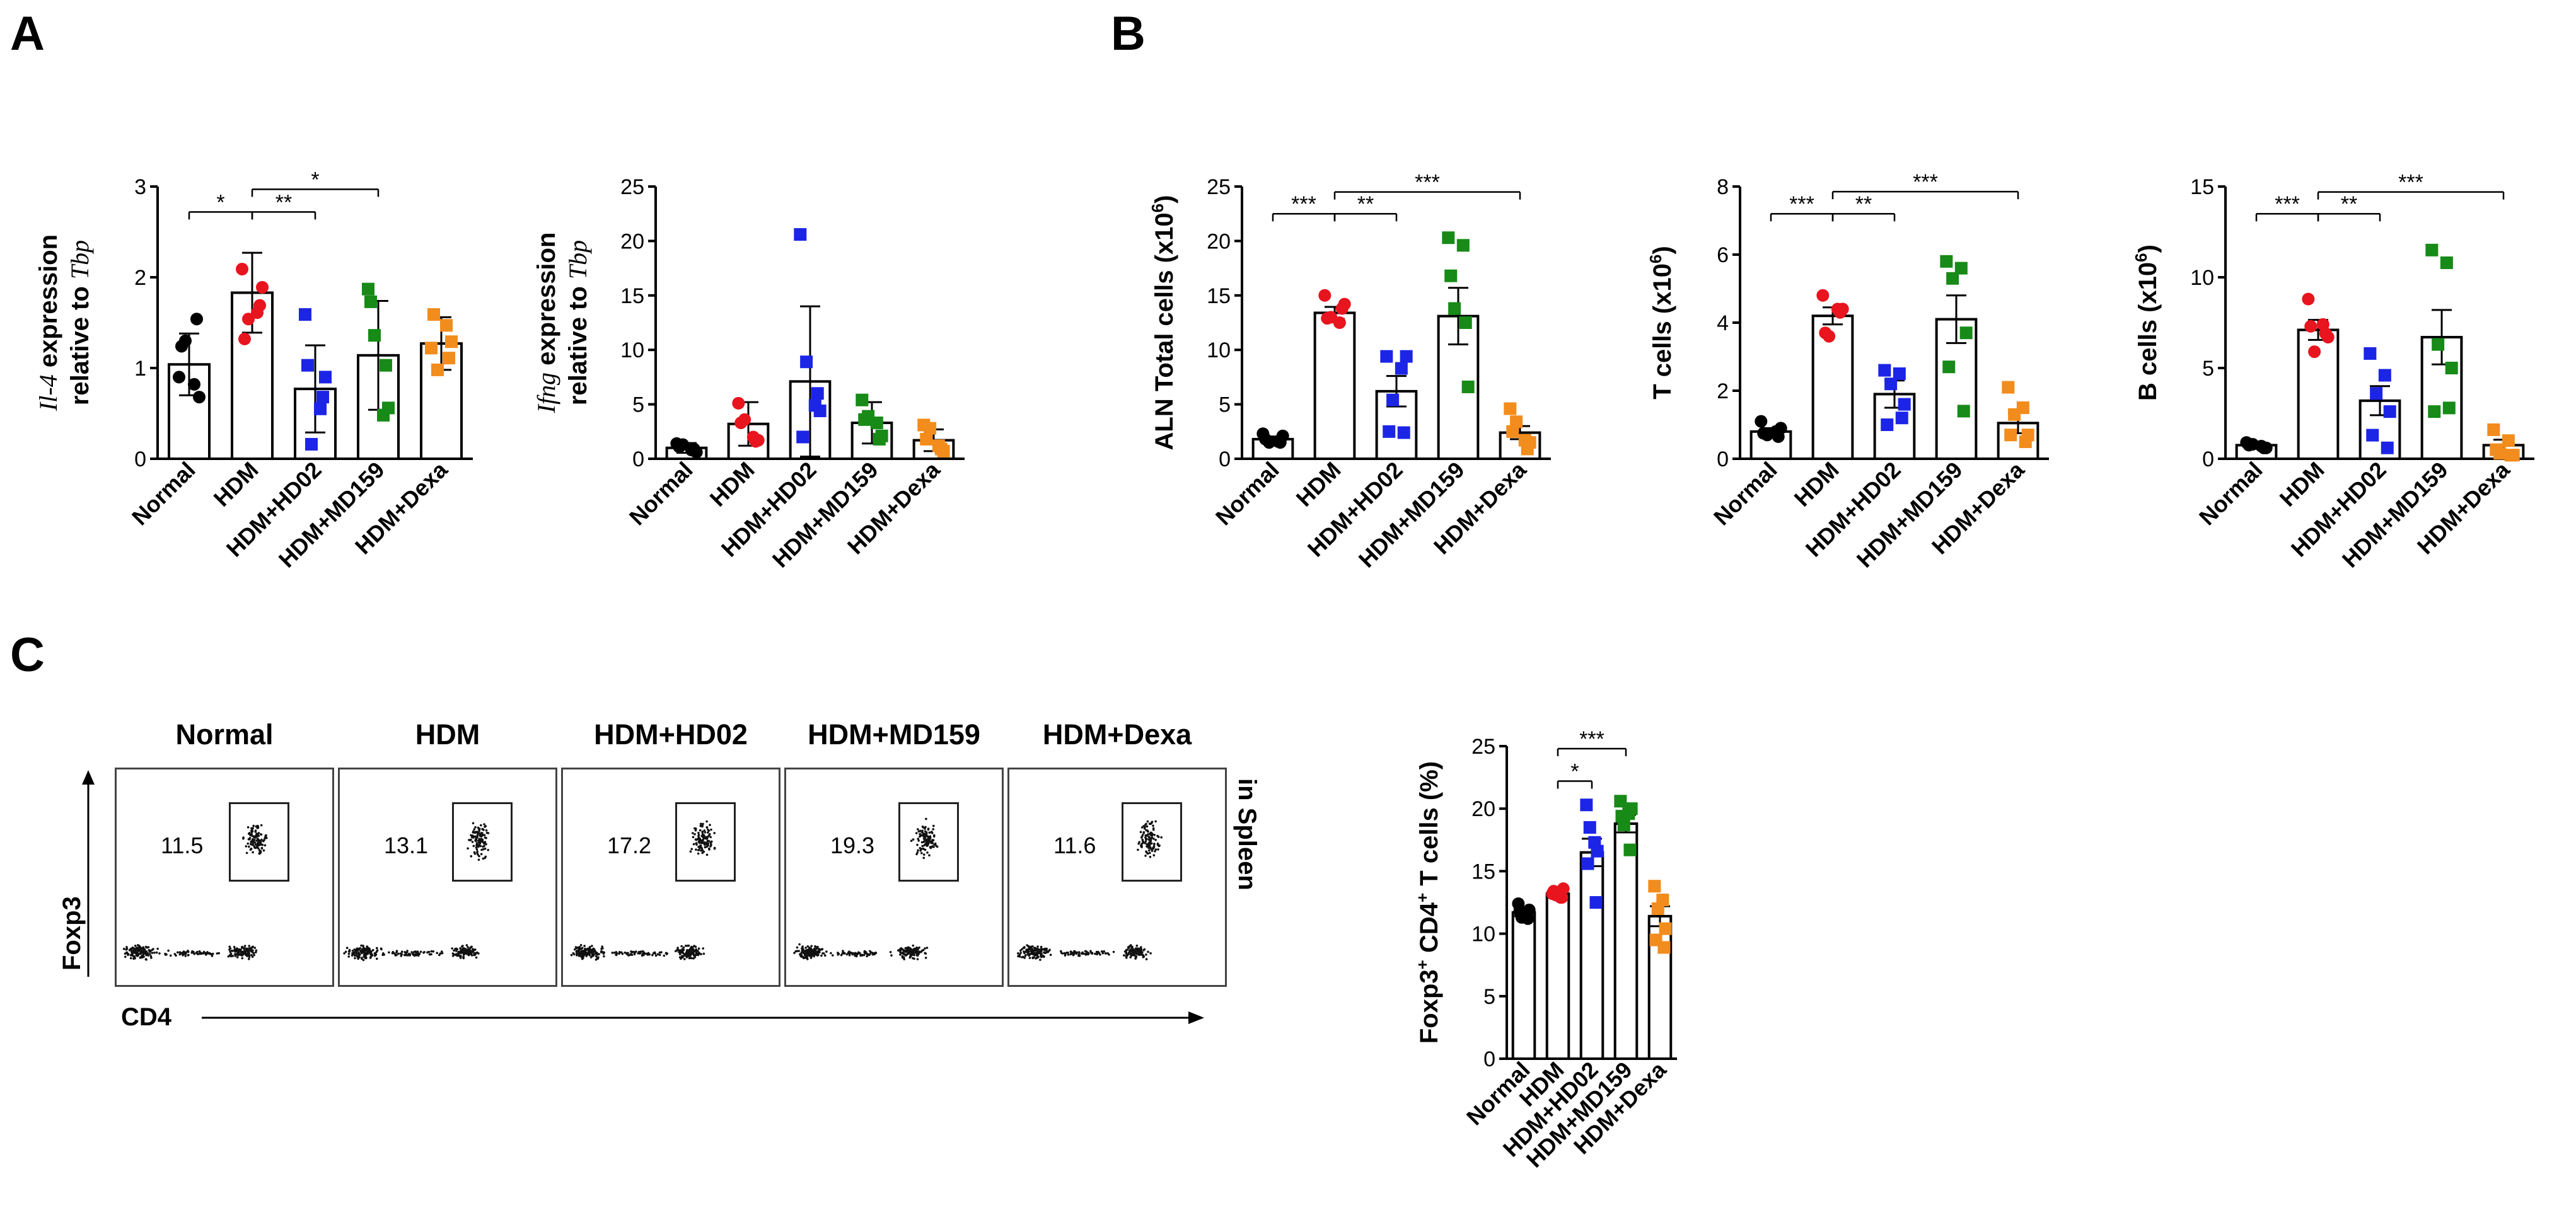  Describe the element at coordinates (315, 180) in the screenshot. I see `sig-label: *` at that location.